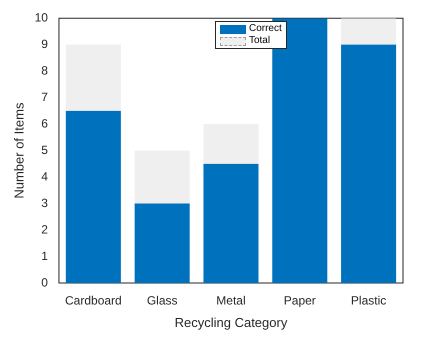  What do you see at coordinates (41, 17) in the screenshot?
I see `y-tick-label: 10` at bounding box center [41, 17].